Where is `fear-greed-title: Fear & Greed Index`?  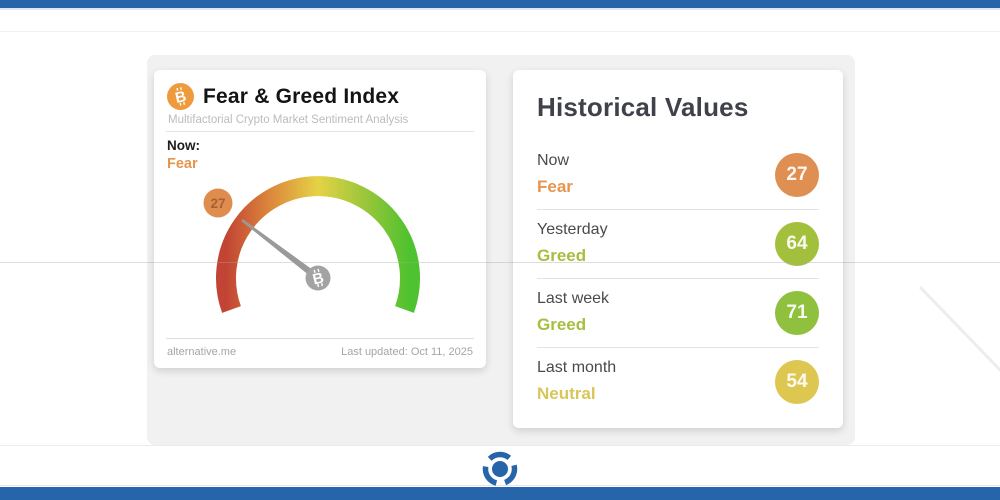 fear-greed-title: Fear & Greed Index is located at coordinates (301, 96).